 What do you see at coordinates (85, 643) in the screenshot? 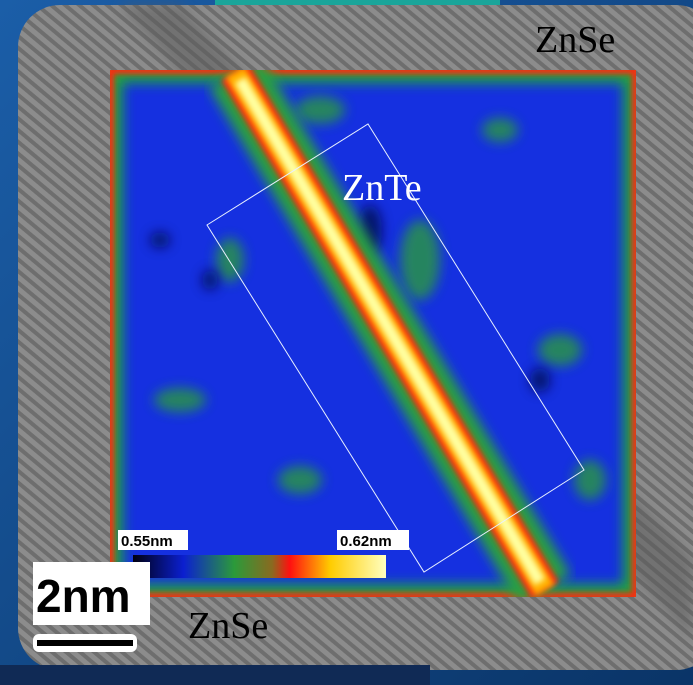
I see `scale-bar` at bounding box center [85, 643].